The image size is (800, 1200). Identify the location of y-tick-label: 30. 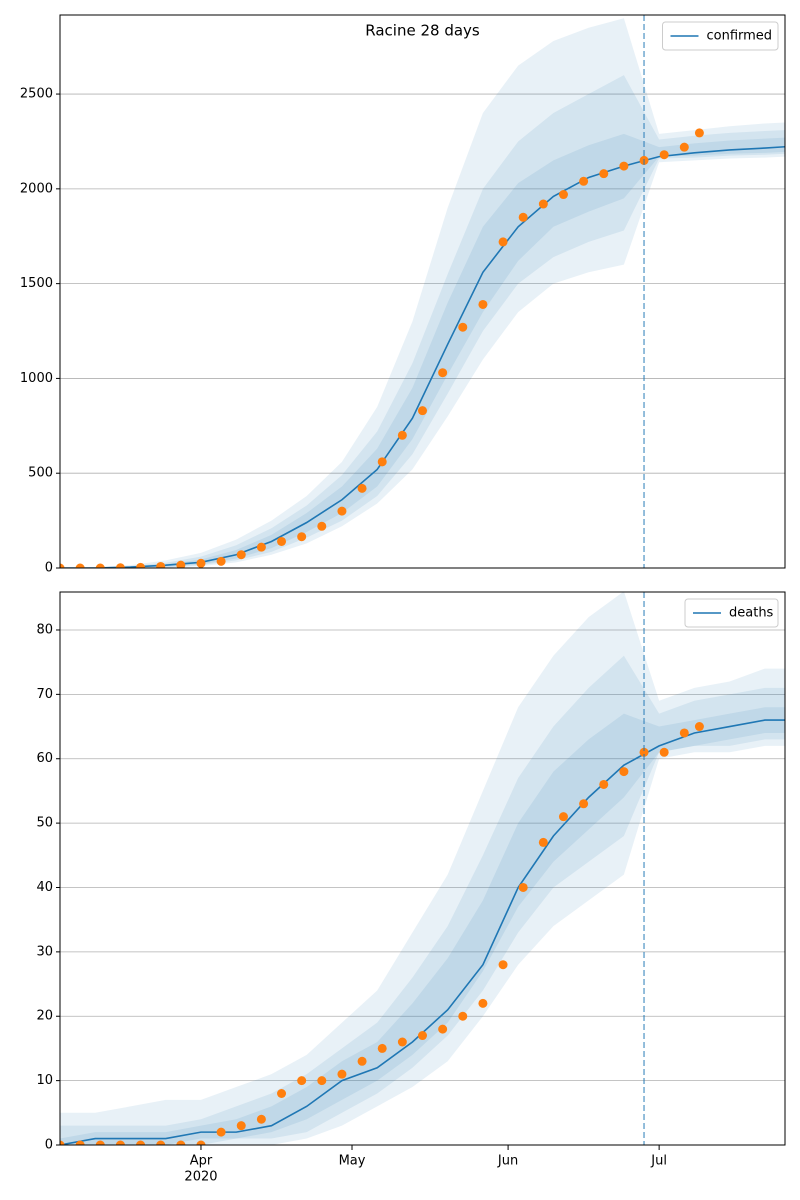
(44, 951).